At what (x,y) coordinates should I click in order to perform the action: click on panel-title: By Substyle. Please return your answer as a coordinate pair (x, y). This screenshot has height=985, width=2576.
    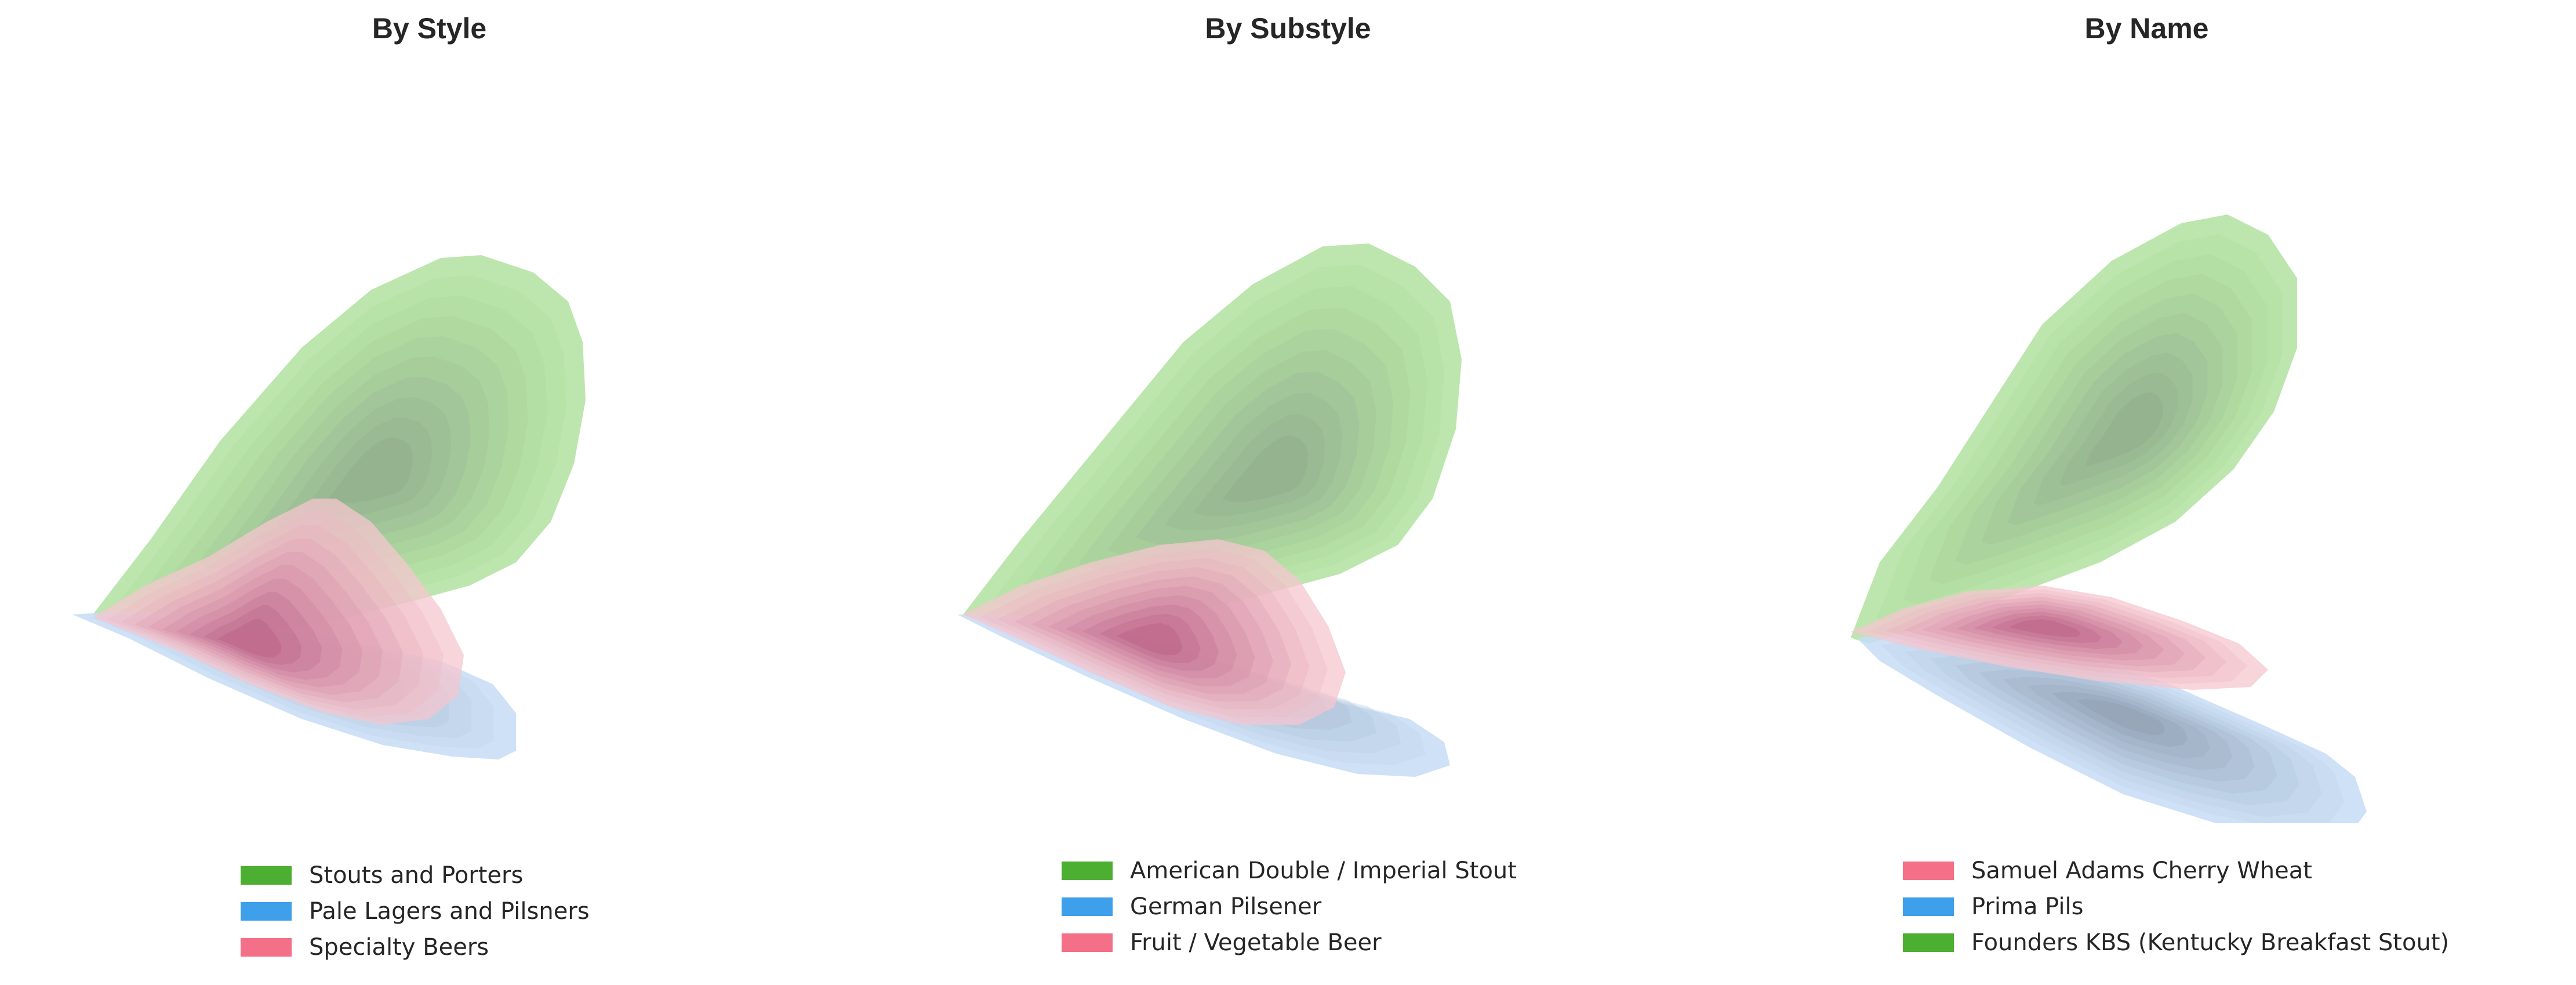
    Looking at the image, I should click on (1288, 28).